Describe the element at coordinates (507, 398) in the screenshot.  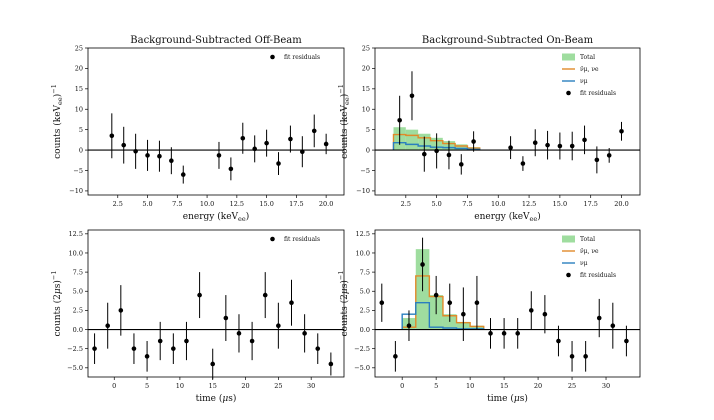
I see `x-axis-label: time (μs)` at that location.